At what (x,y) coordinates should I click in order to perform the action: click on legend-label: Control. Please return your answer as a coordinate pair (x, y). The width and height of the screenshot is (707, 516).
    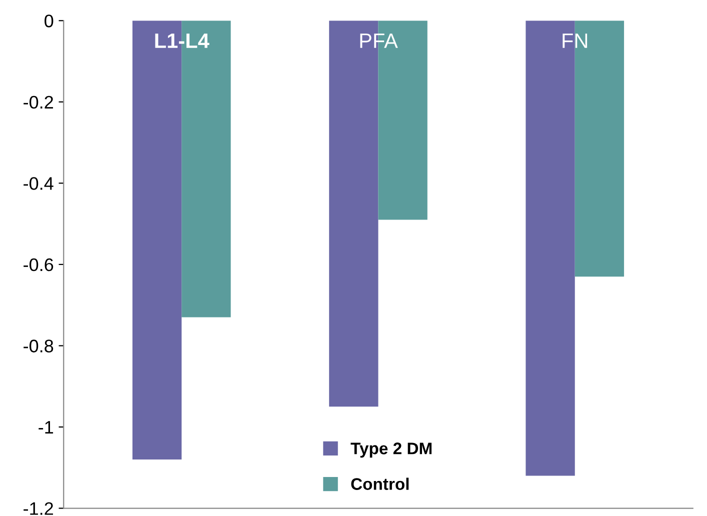
    Looking at the image, I should click on (380, 484).